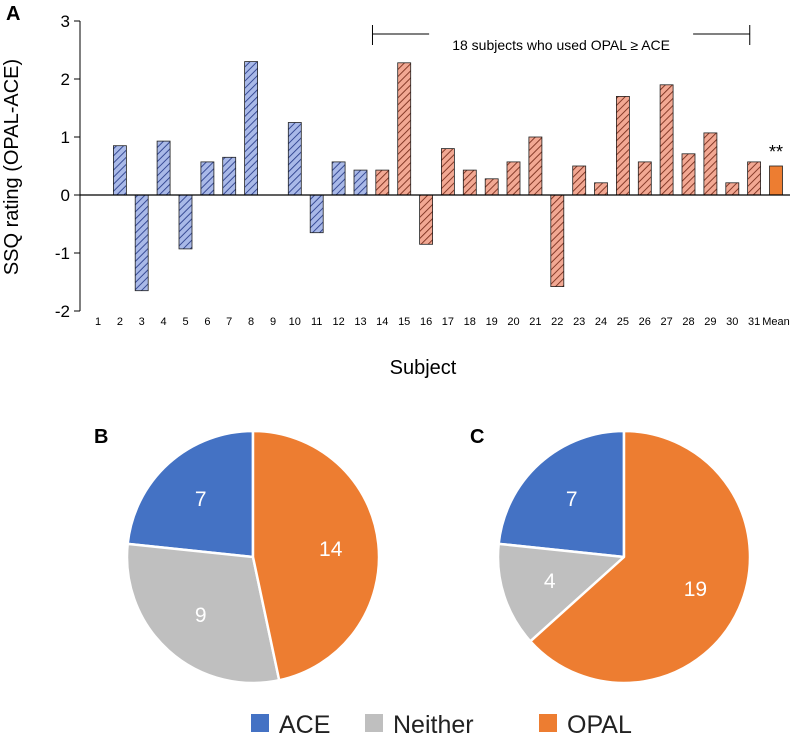  I want to click on panel-label-a: A, so click(13, 14).